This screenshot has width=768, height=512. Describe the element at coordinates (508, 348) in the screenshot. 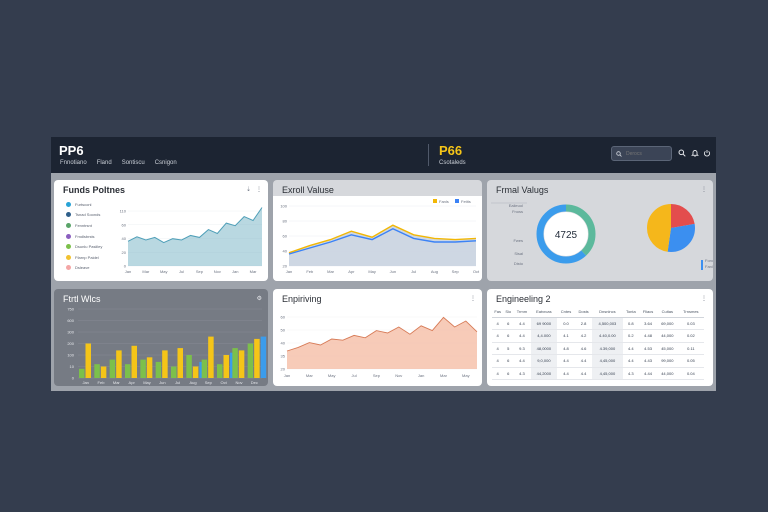

I see `table-cell: 5` at that location.